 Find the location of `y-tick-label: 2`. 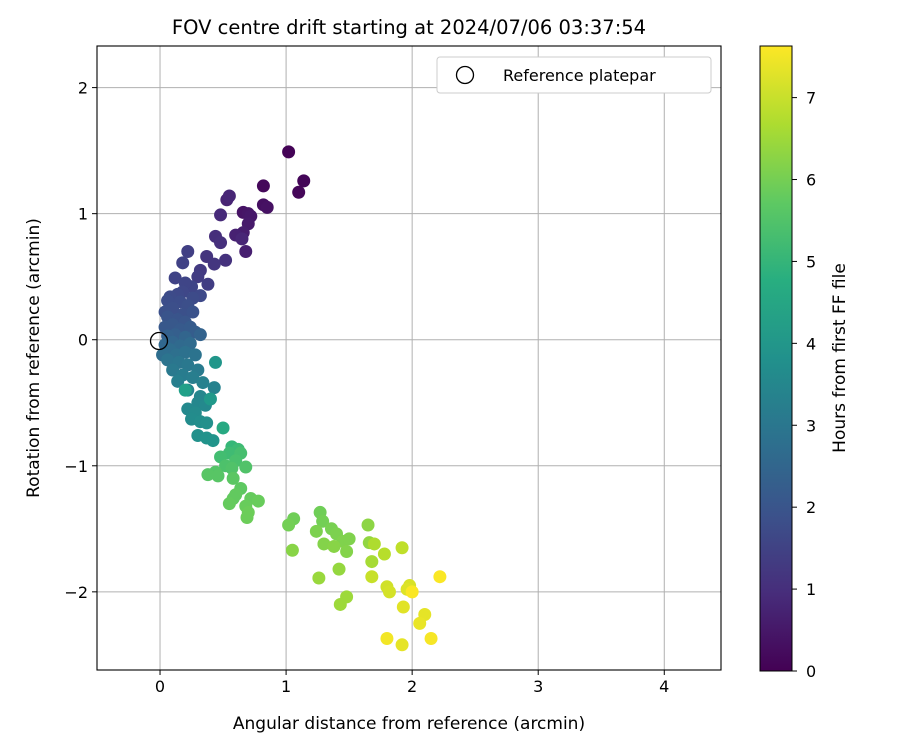

y-tick-label: 2 is located at coordinates (83, 88).